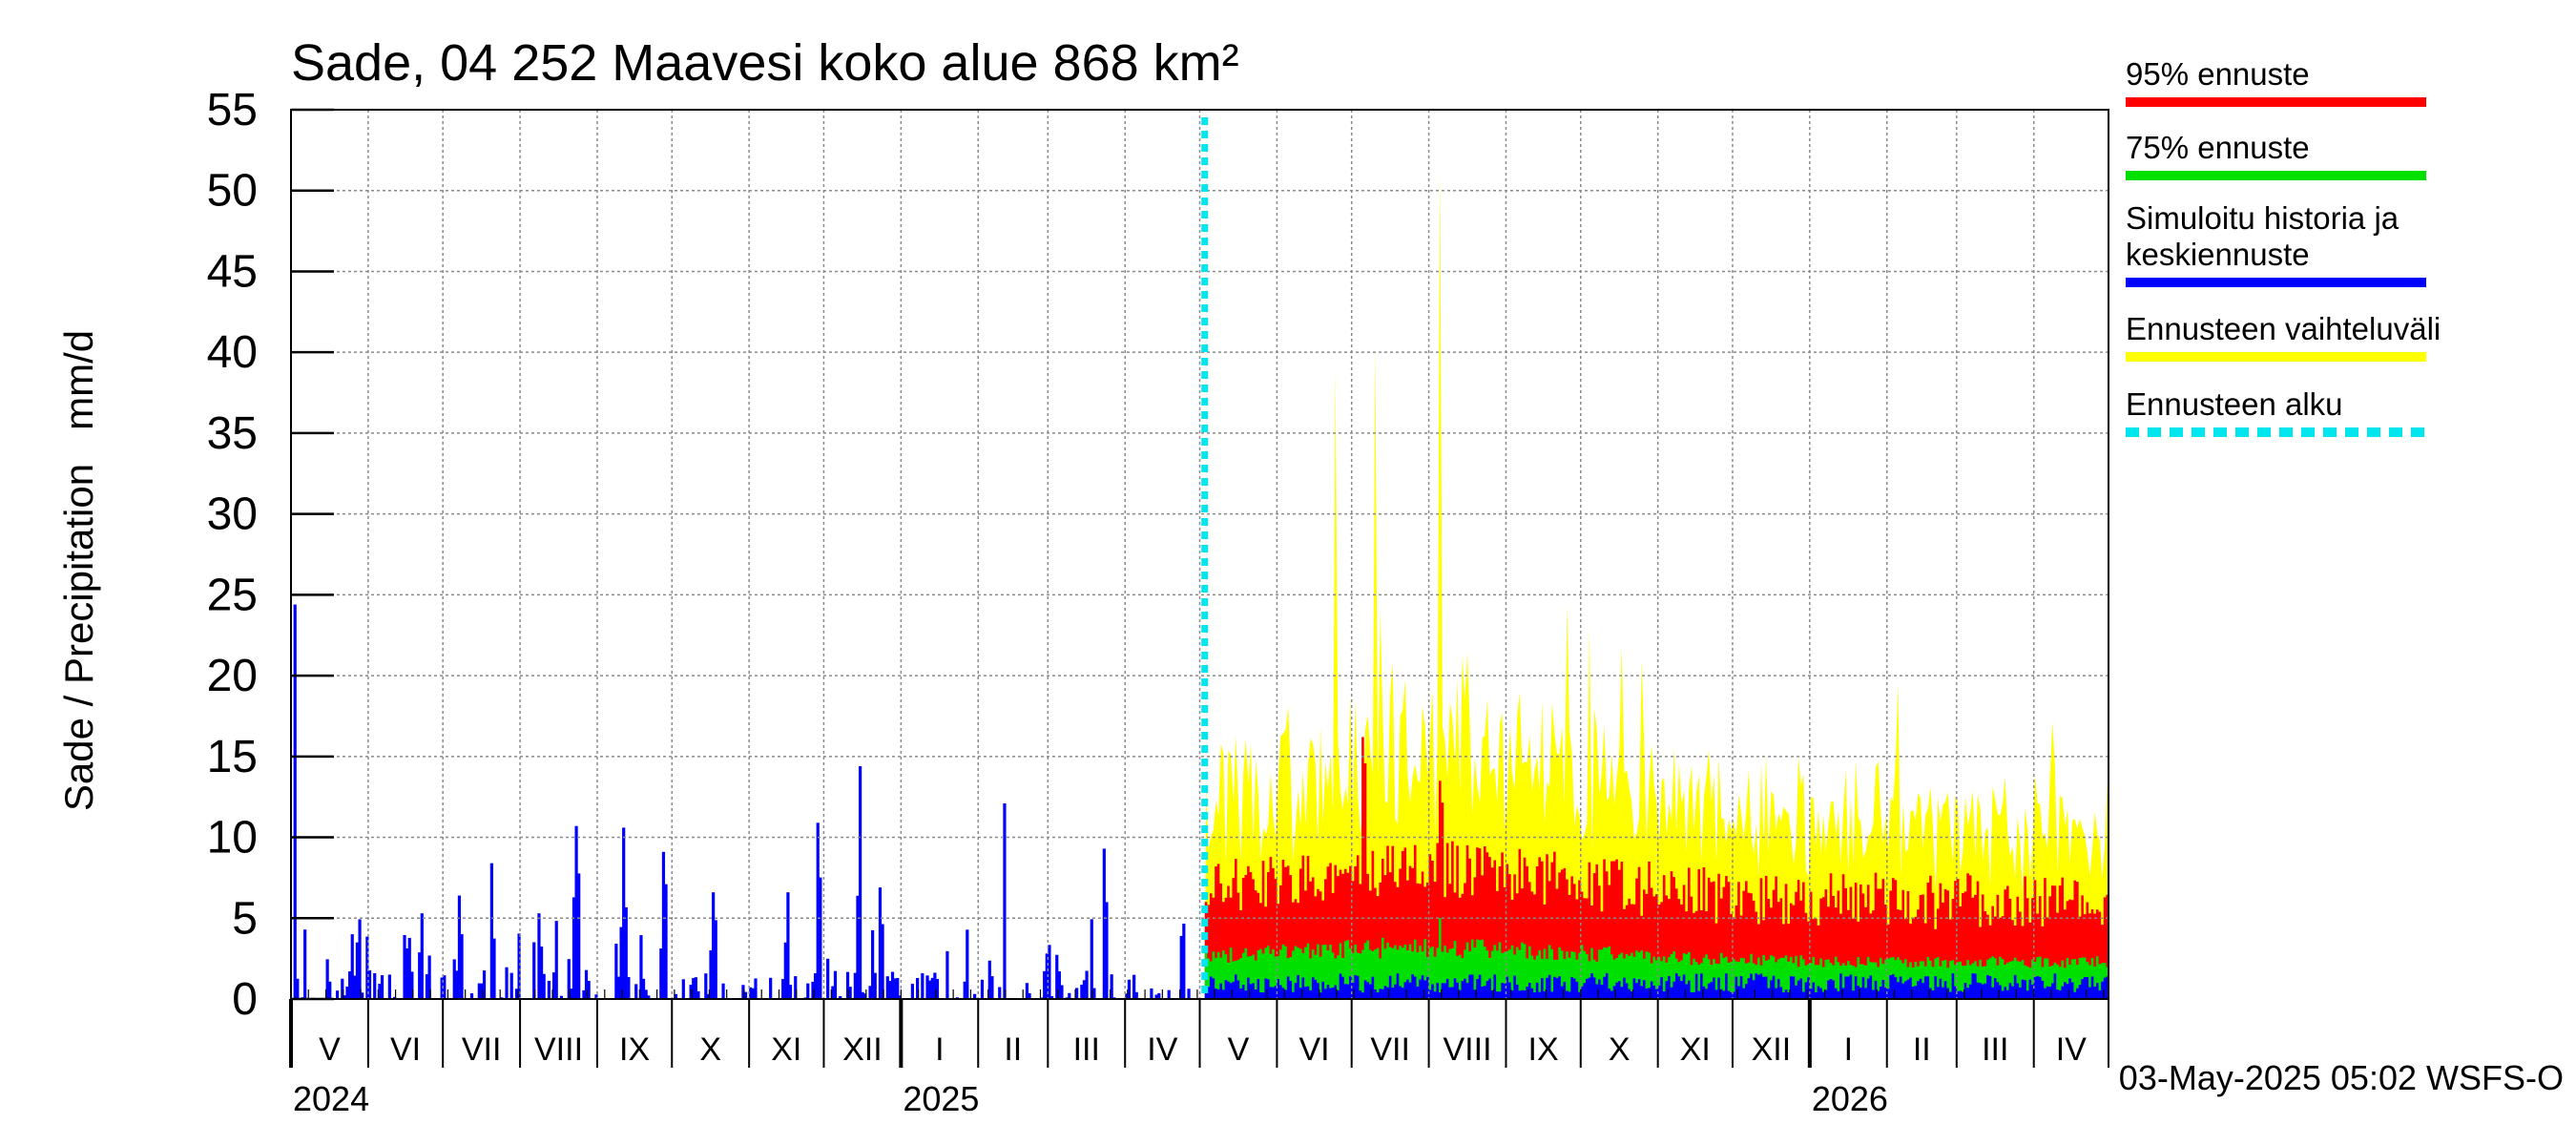 The width and height of the screenshot is (2576, 1145). What do you see at coordinates (786, 1049) in the screenshot?
I see `x-month-label: XI` at bounding box center [786, 1049].